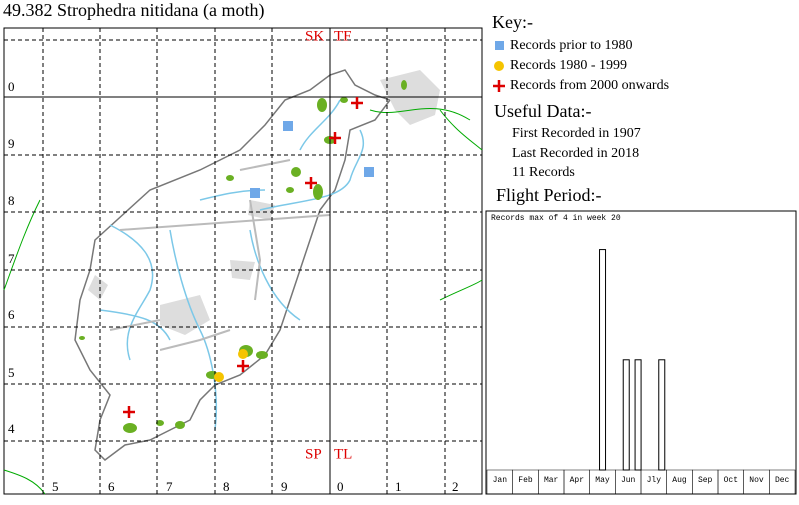 The image size is (799, 505). What do you see at coordinates (576, 133) in the screenshot?
I see `useful-data-line: First Recorded in 1907` at bounding box center [576, 133].